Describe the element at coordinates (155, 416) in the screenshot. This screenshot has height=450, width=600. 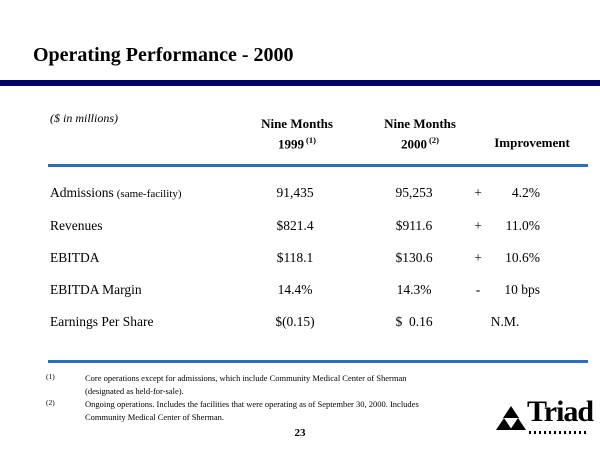
I see `footnote-line: Community Medical Center of Sherman.` at that location.